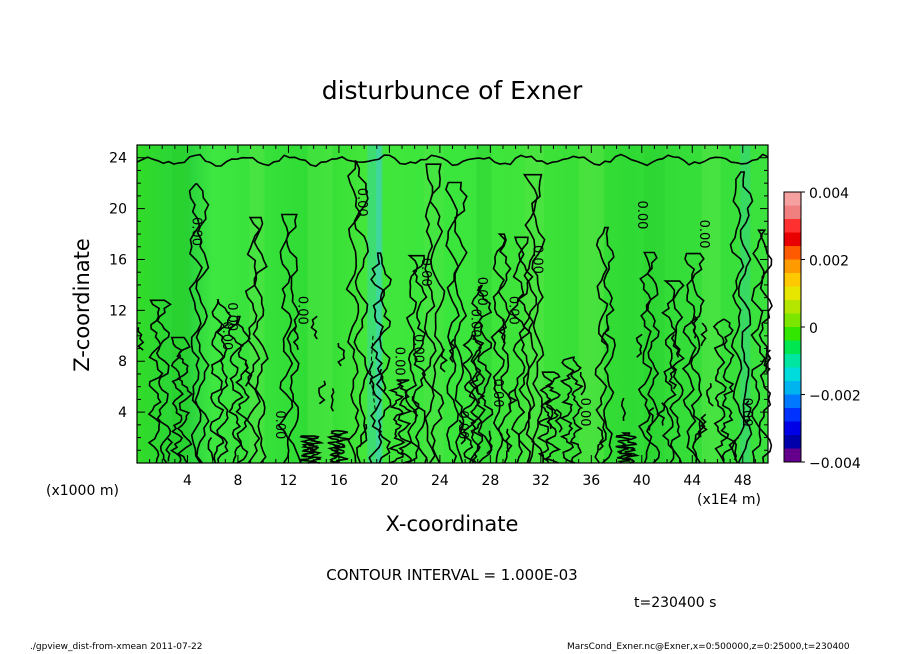  Describe the element at coordinates (642, 481) in the screenshot. I see `x-tick-label: 40` at that location.